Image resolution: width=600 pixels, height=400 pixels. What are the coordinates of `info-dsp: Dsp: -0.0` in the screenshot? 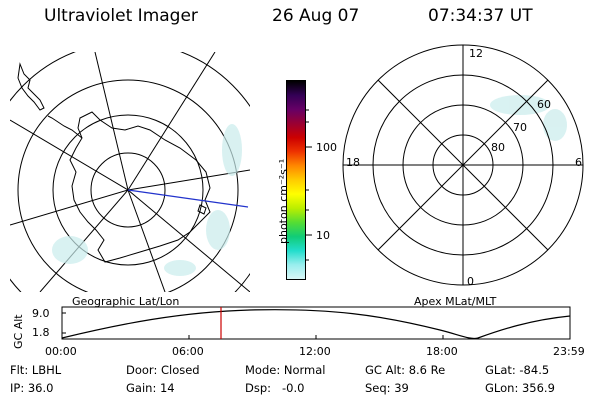 It's located at (275, 388).